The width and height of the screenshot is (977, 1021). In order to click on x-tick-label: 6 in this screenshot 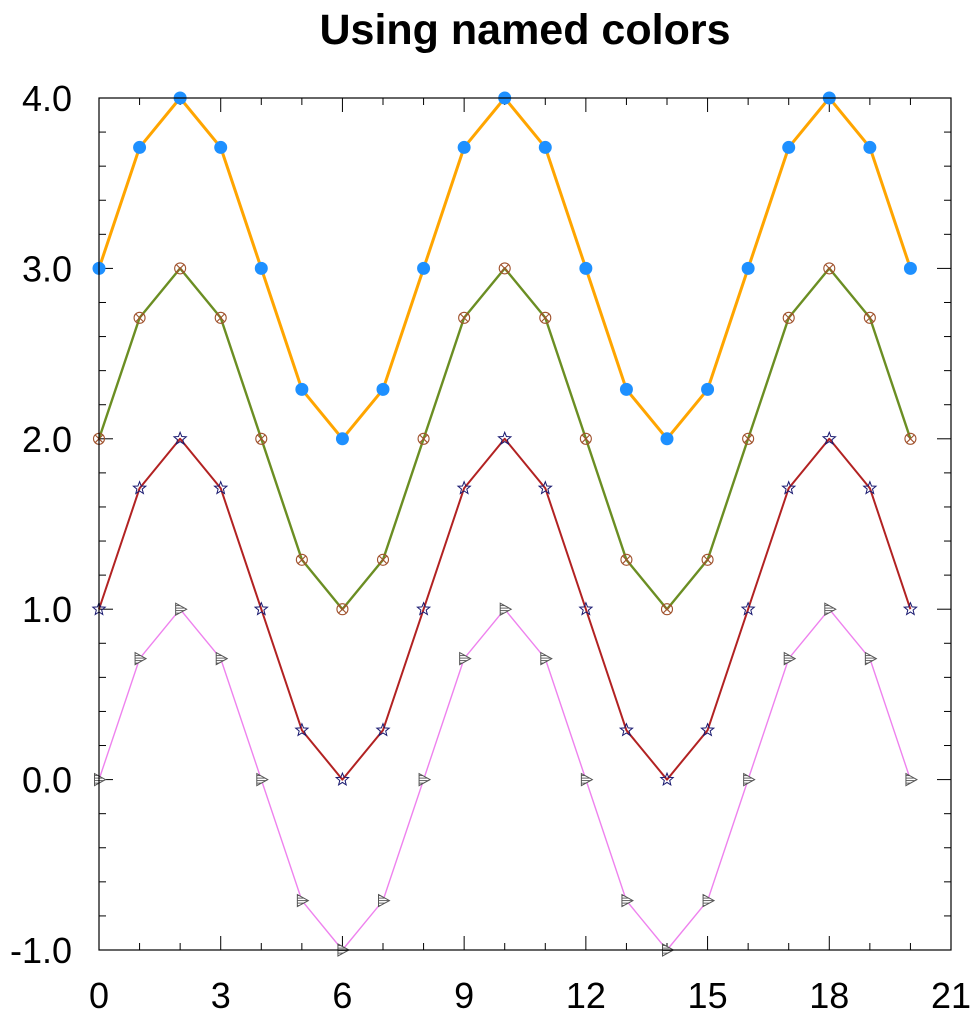, I will do `click(342, 995)`.